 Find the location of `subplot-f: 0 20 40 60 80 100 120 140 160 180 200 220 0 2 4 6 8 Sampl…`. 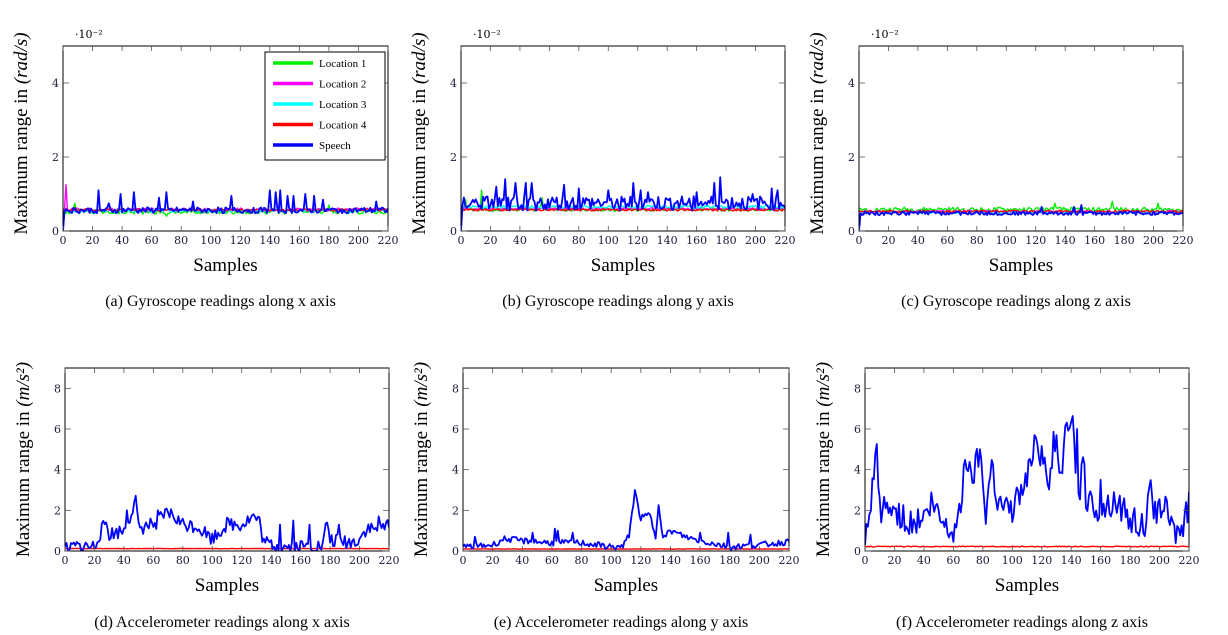

subplot-f: 0 20 40 60 80 100 120 140 160 180 200 220 0 2 4 6 8 Sampl… is located at coordinates (1006, 496).